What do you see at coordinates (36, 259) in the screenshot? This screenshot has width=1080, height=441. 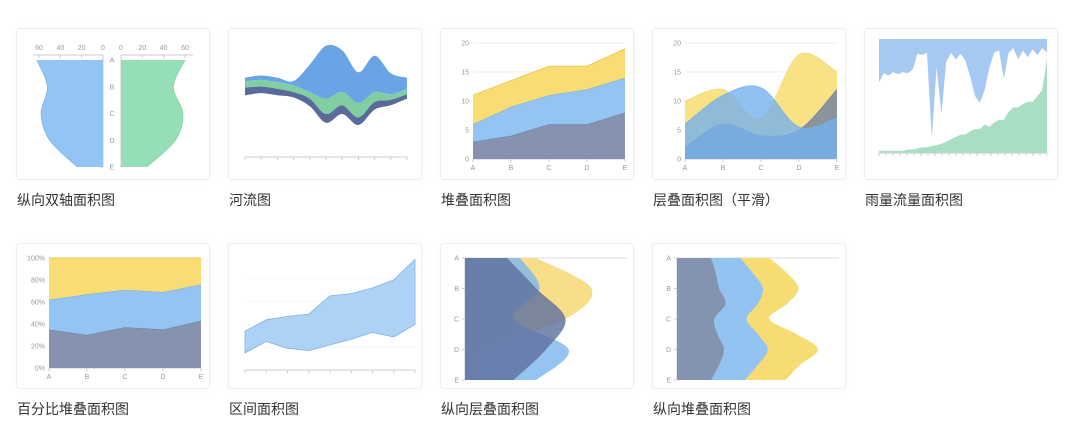 I see `svg-text: 100%` at bounding box center [36, 259].